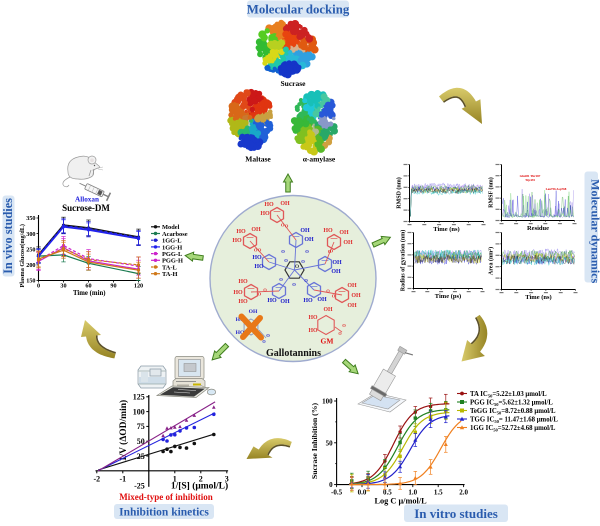 The image size is (600, 526). What do you see at coordinates (314, 440) in the screenshot?
I see `svg-text: Sucrase Inhibition (%)` at bounding box center [314, 440].